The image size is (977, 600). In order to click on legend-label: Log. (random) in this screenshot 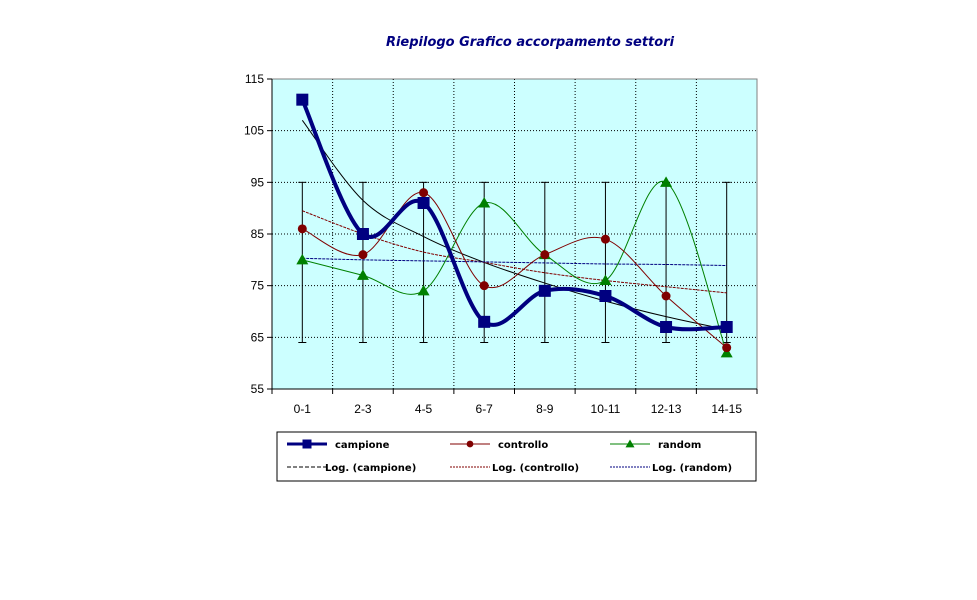, I will do `click(692, 468)`.